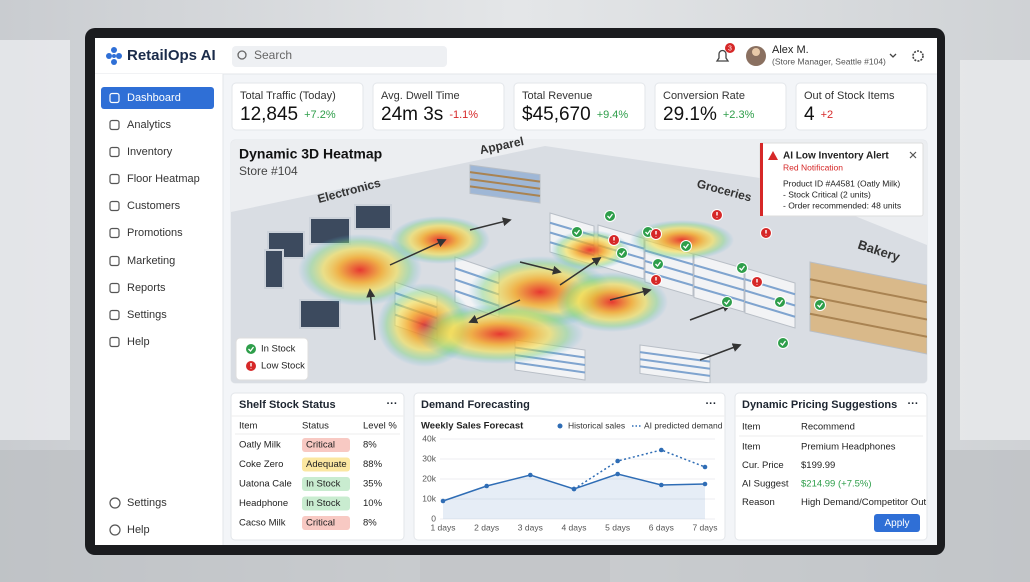  What do you see at coordinates (475, 405) in the screenshot?
I see `panel-title: Demand Forecasting` at bounding box center [475, 405].